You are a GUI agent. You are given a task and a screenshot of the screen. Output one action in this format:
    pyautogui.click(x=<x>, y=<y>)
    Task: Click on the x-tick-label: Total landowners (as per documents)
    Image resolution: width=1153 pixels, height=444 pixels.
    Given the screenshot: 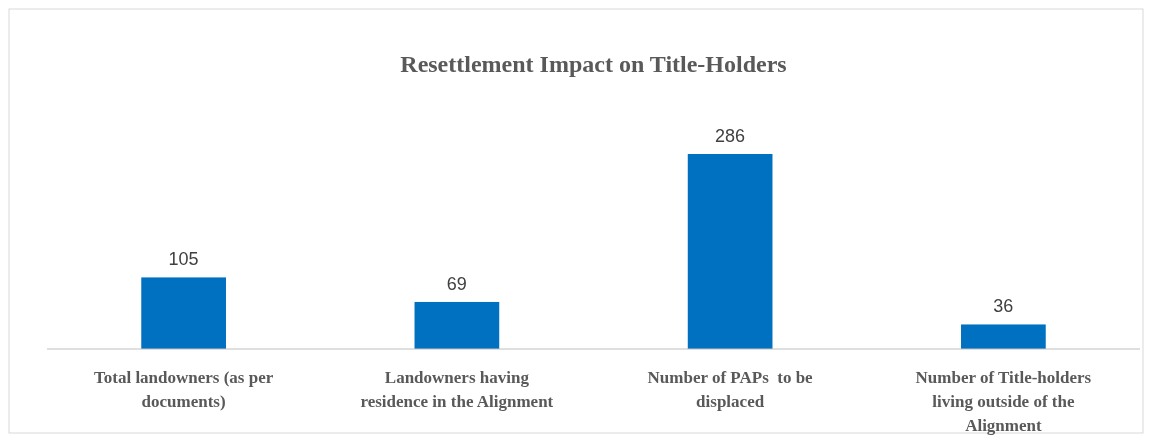 What is the action you would take?
    pyautogui.click(x=183, y=389)
    